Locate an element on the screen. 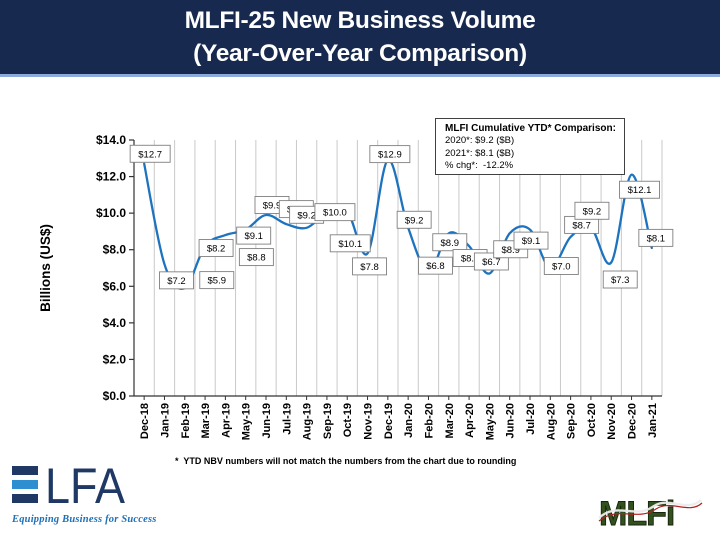 The image size is (720, 540). data-label: $10.0 is located at coordinates (335, 213).